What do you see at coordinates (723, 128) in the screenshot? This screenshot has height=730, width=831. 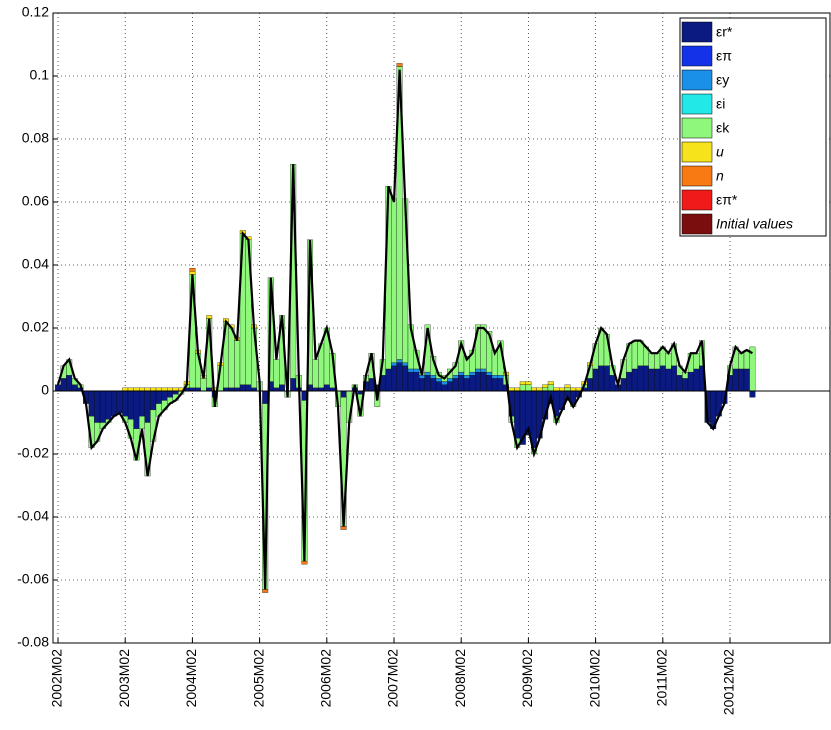 I see `legend-label: εk` at bounding box center [723, 128].